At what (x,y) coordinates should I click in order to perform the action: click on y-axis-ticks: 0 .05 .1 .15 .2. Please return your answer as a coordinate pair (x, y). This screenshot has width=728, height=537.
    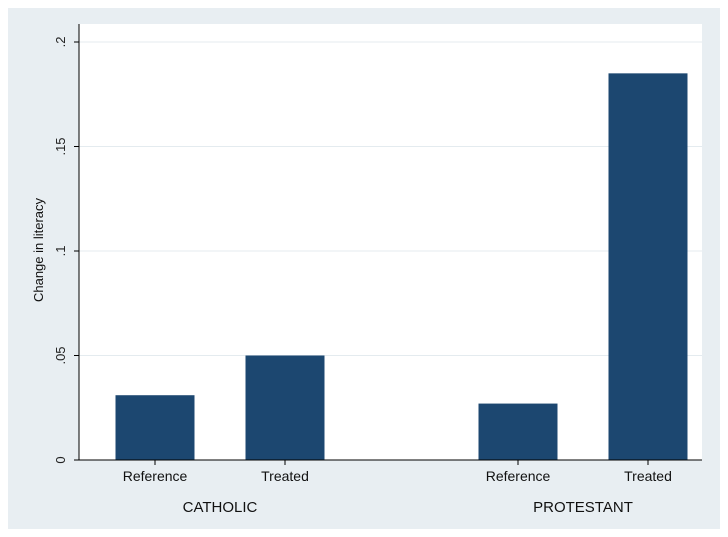
    Looking at the image, I should click on (66, 250).